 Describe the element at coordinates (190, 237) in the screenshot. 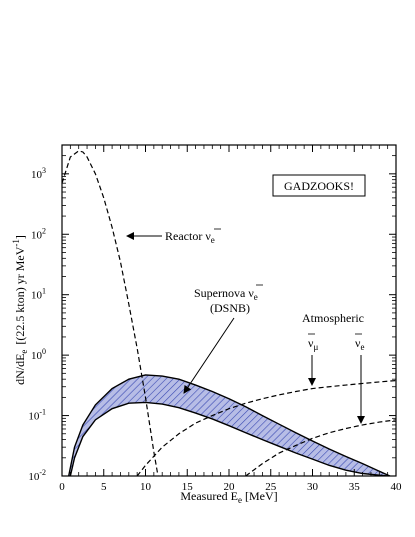

I see `svg-text: Reactor νe` at that location.